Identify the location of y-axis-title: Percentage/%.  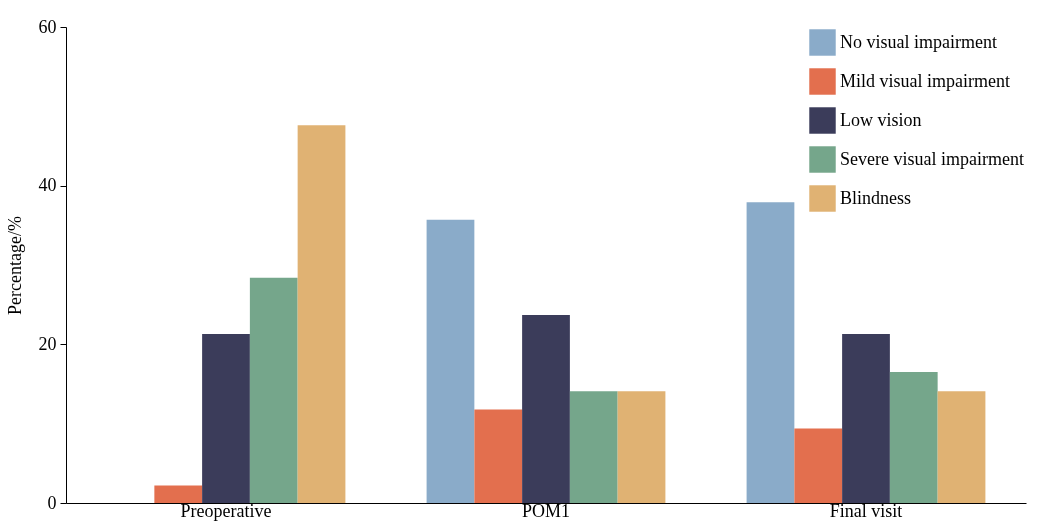
(14, 265).